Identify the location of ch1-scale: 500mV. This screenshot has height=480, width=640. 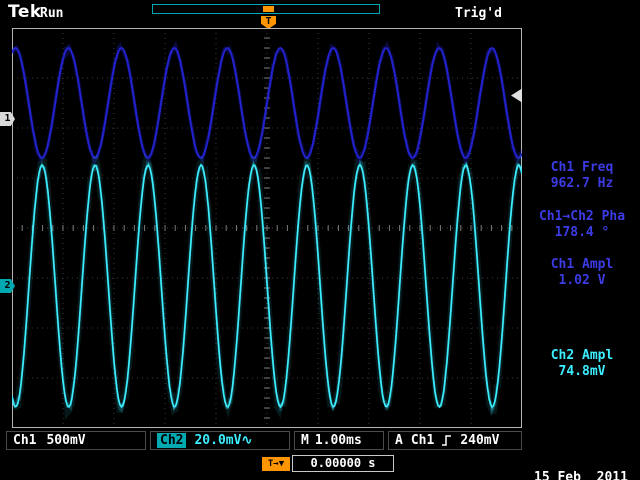
(66, 440).